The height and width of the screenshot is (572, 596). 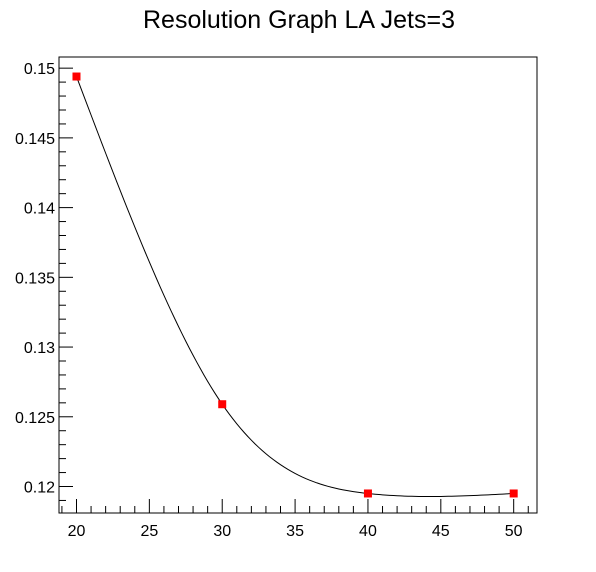 What do you see at coordinates (149, 531) in the screenshot?
I see `x-tick-label: 25` at bounding box center [149, 531].